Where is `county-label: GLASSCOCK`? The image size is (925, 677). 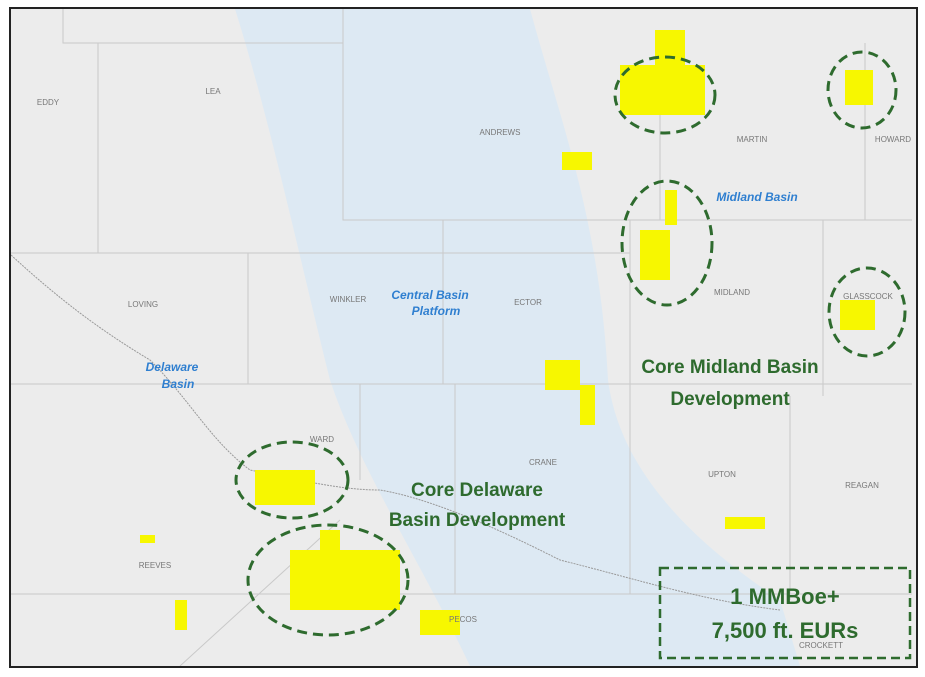
county-label: GLASSCOCK is located at coordinates (868, 296).